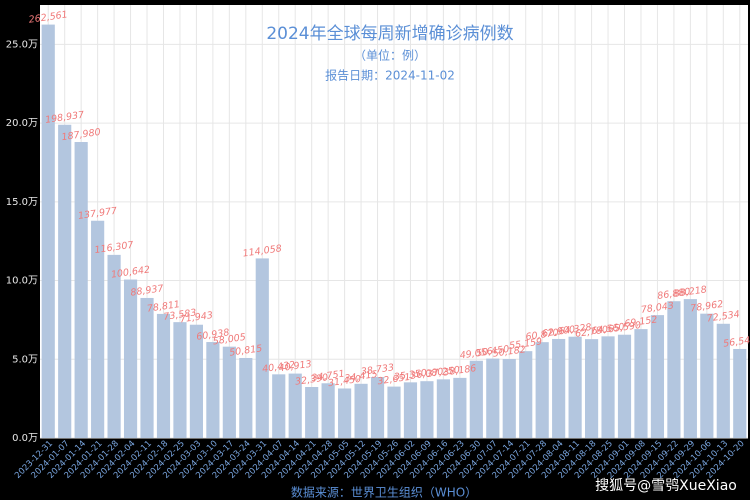 This screenshot has height=500, width=750. What do you see at coordinates (394, 380) in the screenshot?
I see `value-label: 32,651` at bounding box center [394, 380].